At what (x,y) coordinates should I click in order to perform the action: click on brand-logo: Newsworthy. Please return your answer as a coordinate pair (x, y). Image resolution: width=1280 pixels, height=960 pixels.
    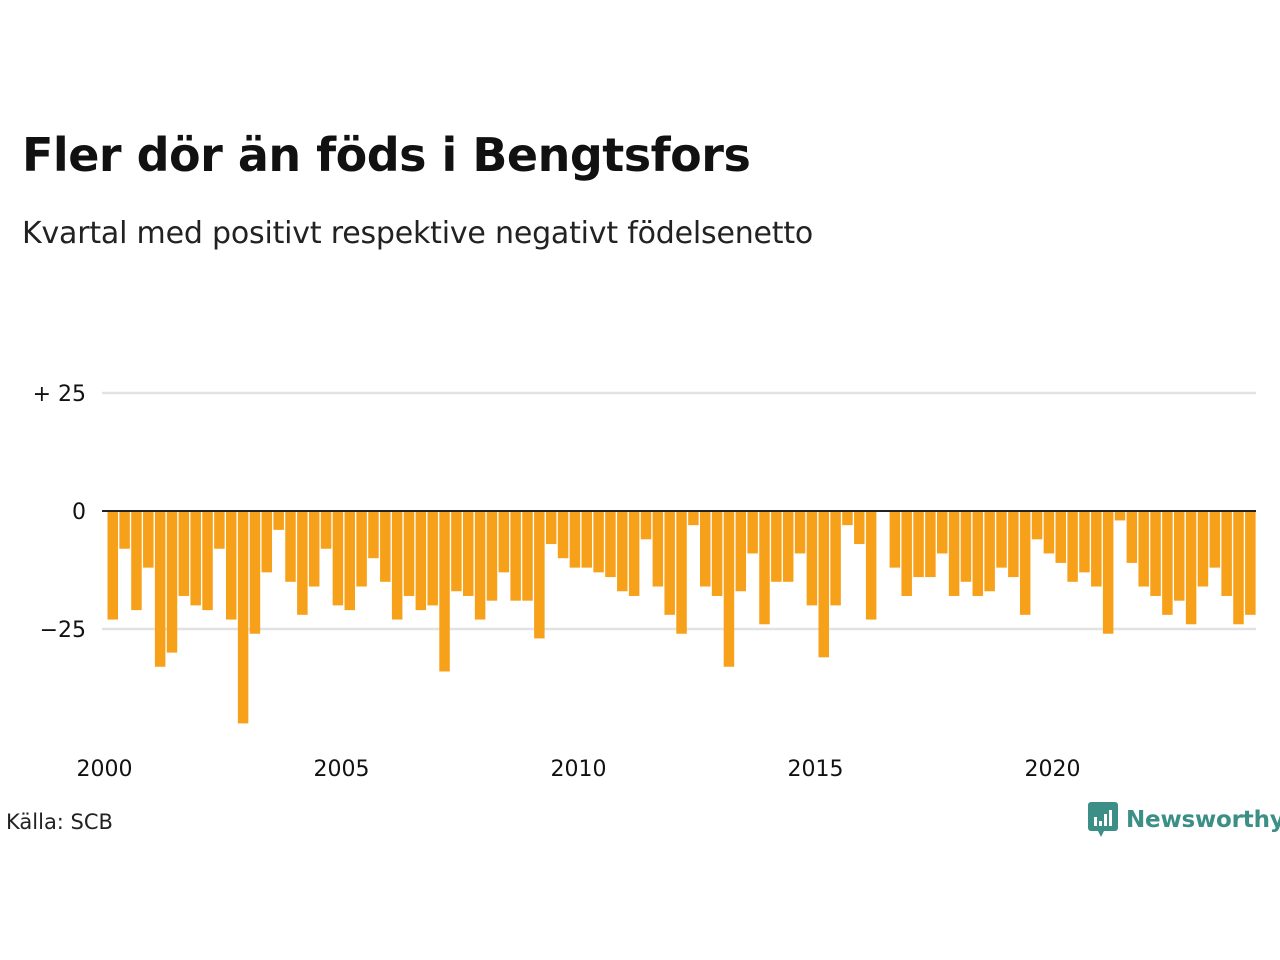
    Looking at the image, I should click on (1184, 820).